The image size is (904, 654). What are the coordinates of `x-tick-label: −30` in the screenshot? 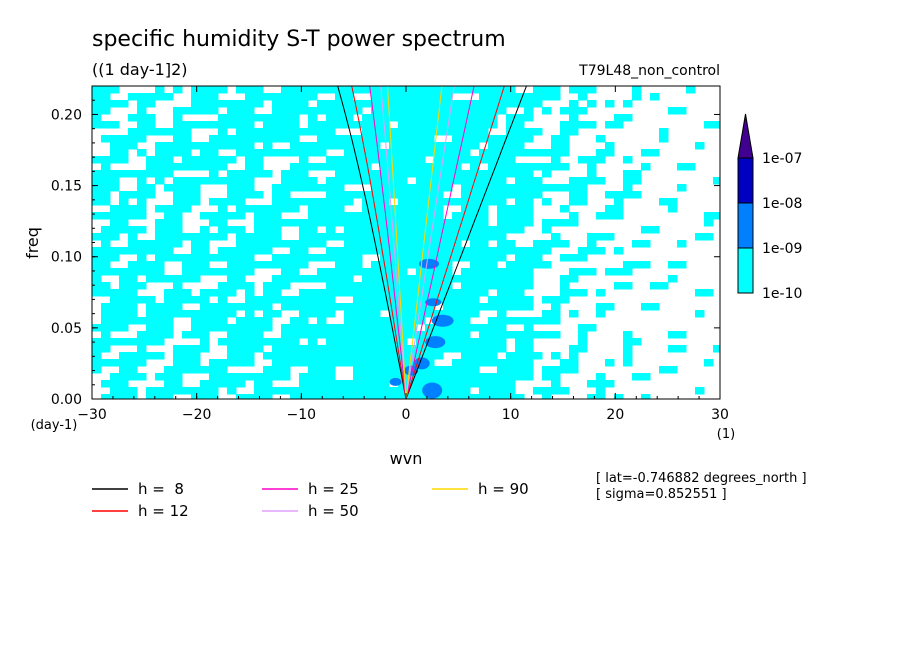 It's located at (92, 415).